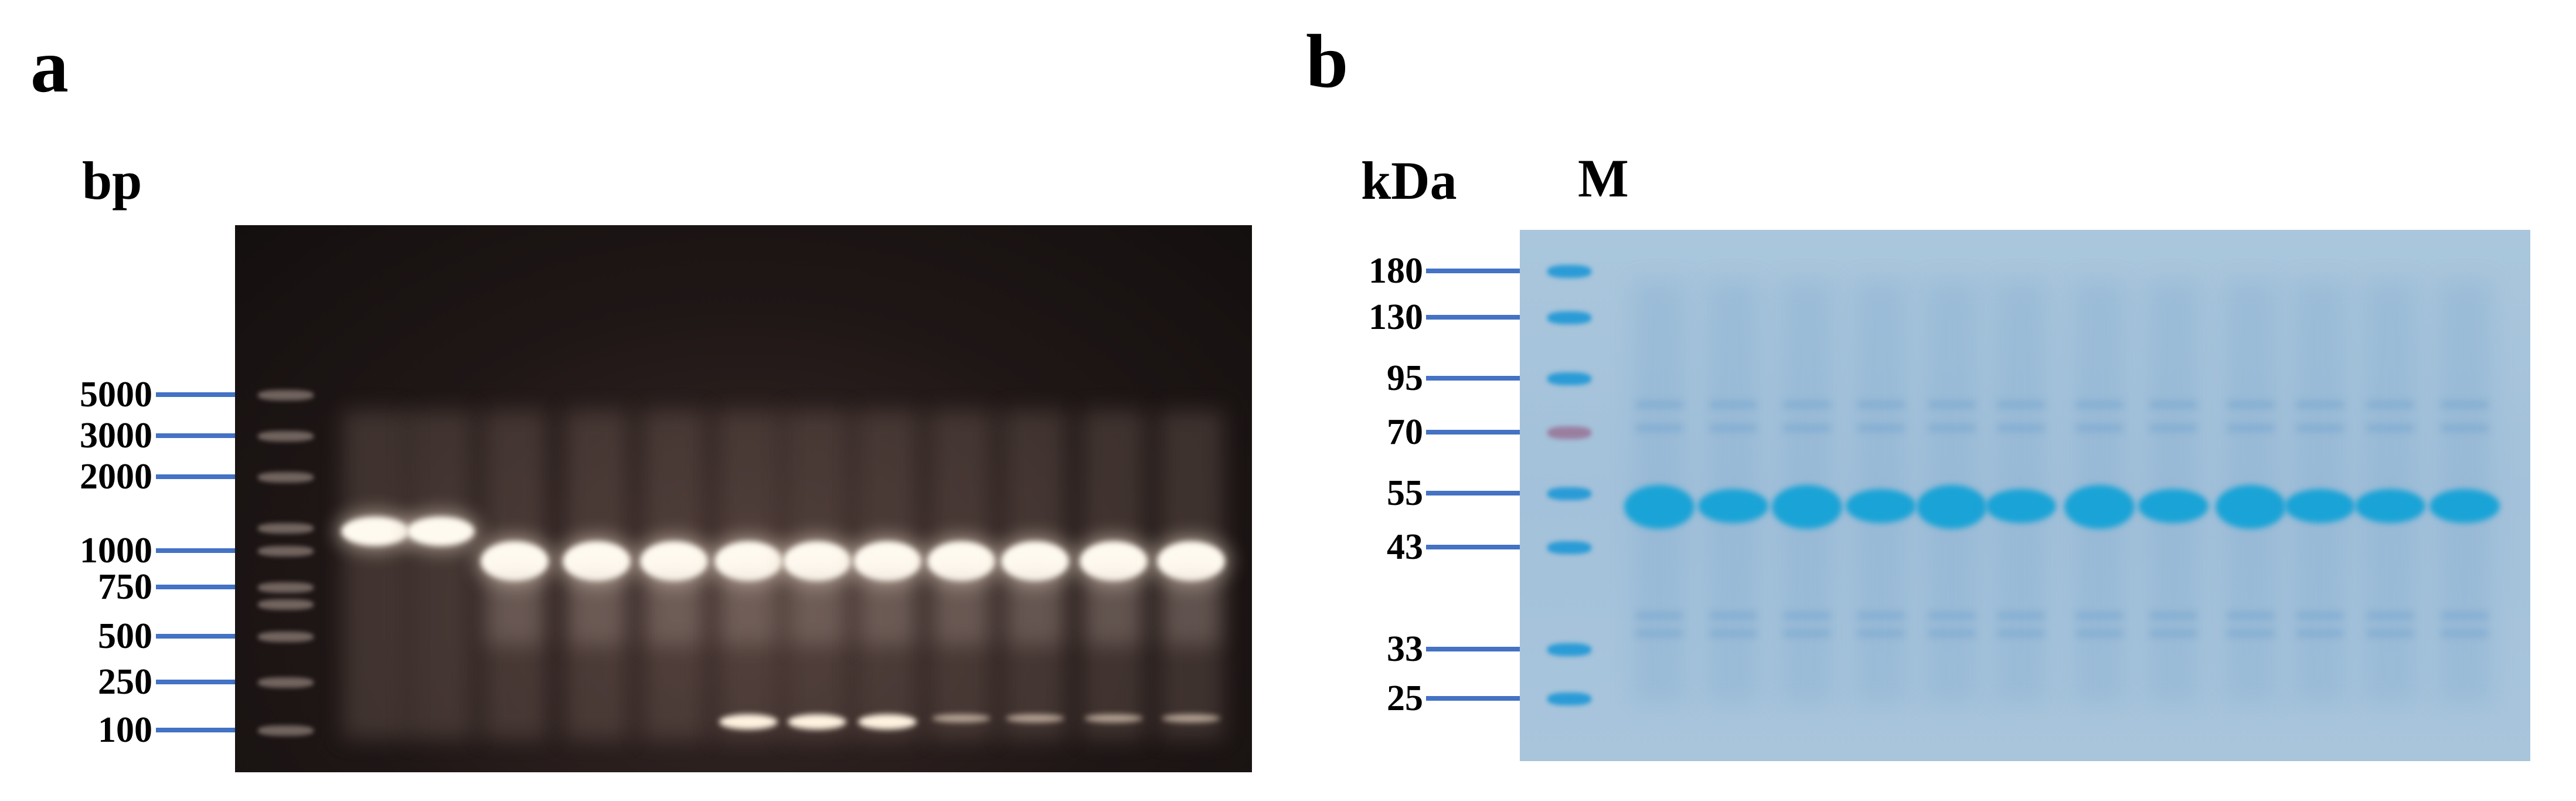  I want to click on marker-label: 5000, so click(116, 395).